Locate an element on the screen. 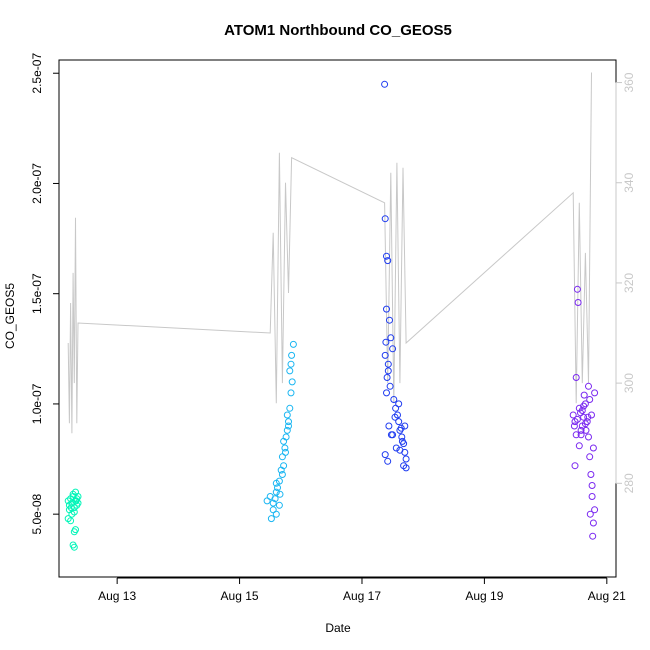 The image size is (650, 650). y2-axis: 280 300 320 340 360 is located at coordinates (625, 282).